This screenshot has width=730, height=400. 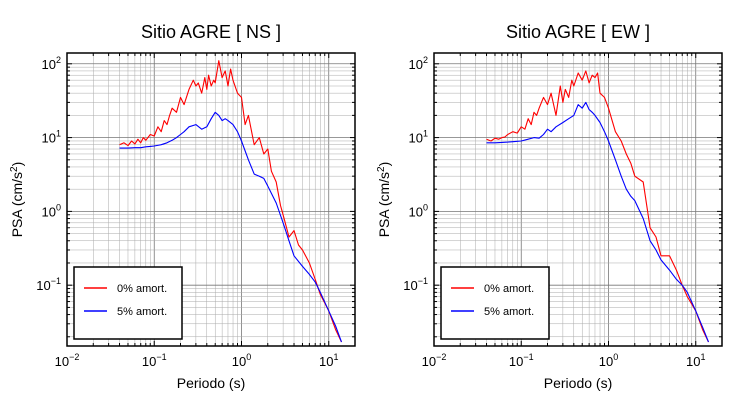 What do you see at coordinates (211, 32) in the screenshot?
I see `chart-title: Sitio AGRE [ NS ]` at bounding box center [211, 32].